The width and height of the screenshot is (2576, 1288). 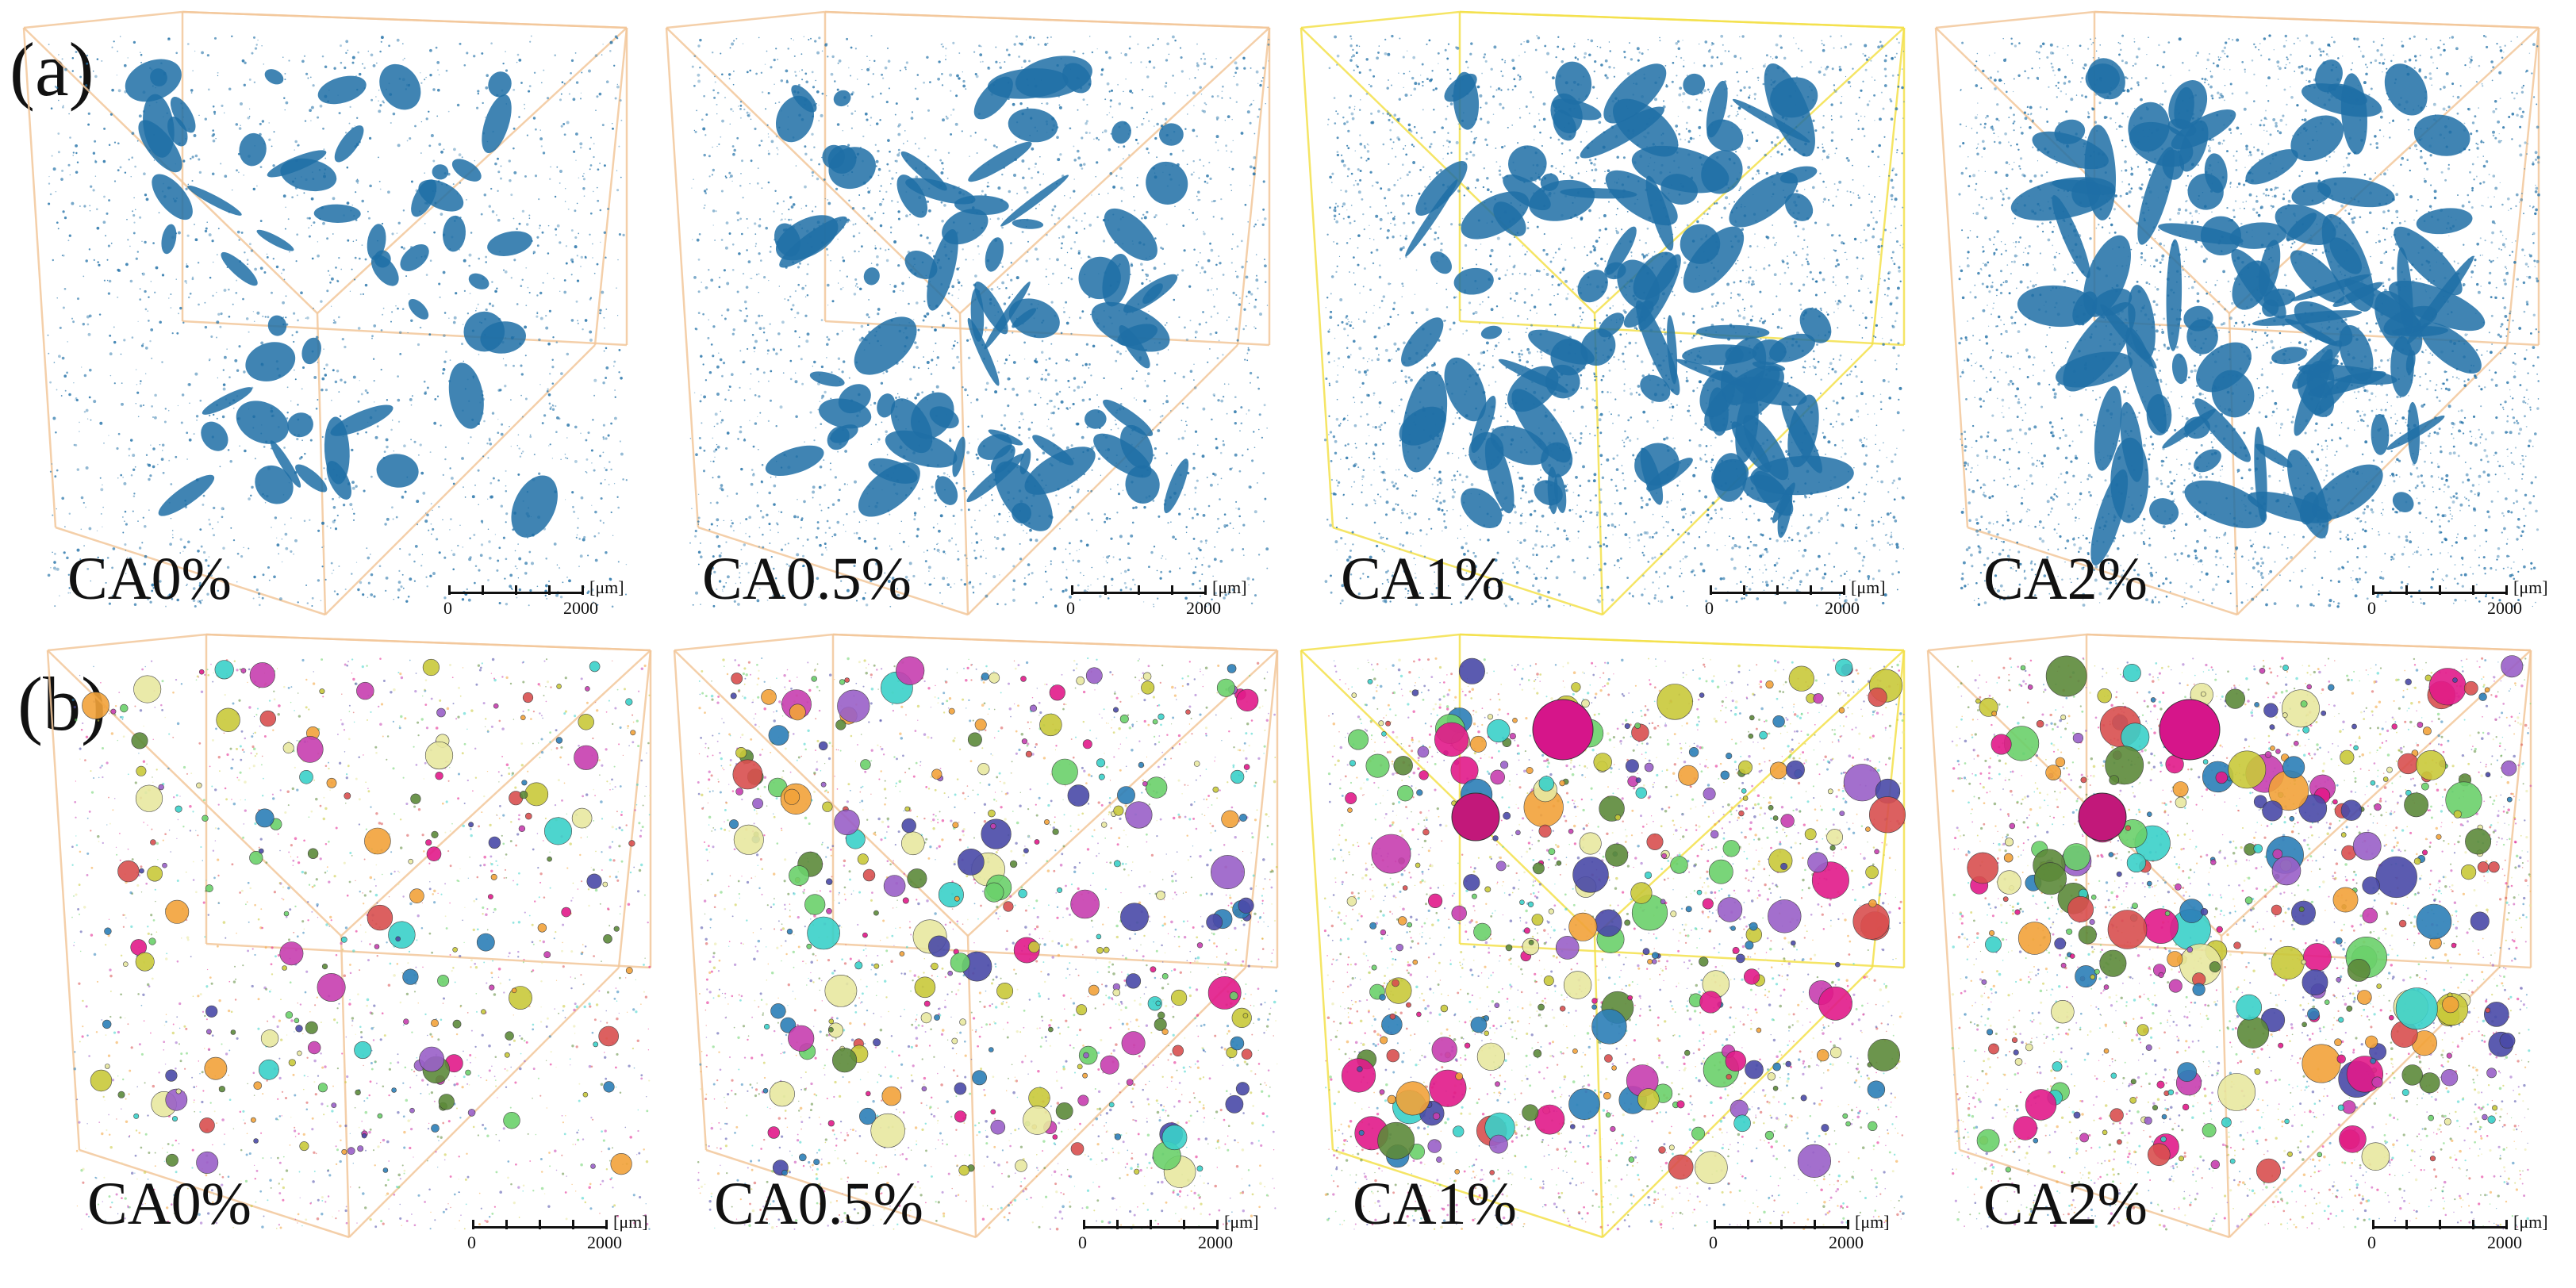 What do you see at coordinates (52, 70) in the screenshot?
I see `row-label-a: (a)` at bounding box center [52, 70].